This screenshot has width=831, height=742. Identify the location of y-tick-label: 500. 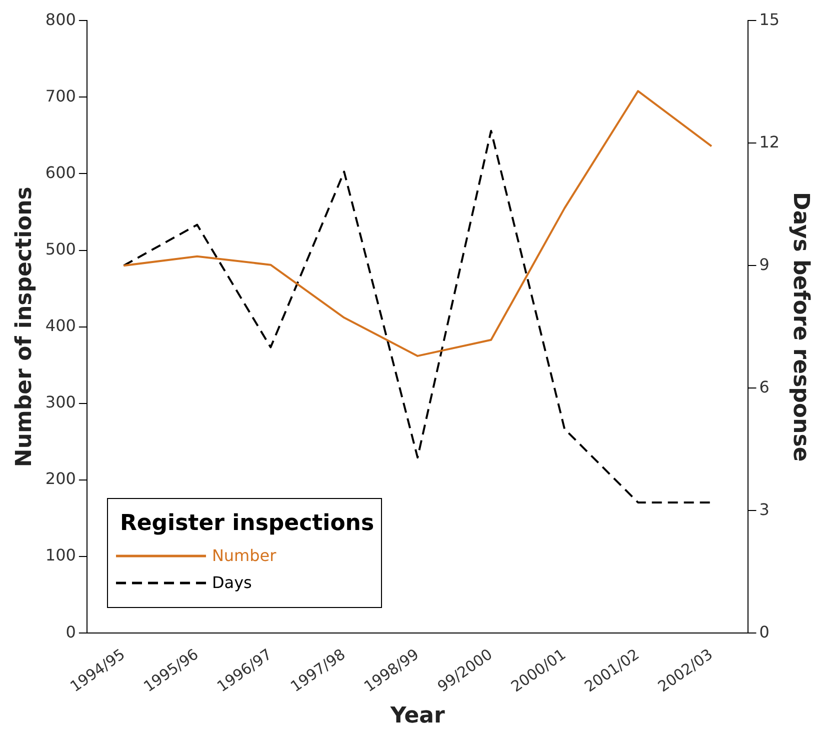
(60, 248).